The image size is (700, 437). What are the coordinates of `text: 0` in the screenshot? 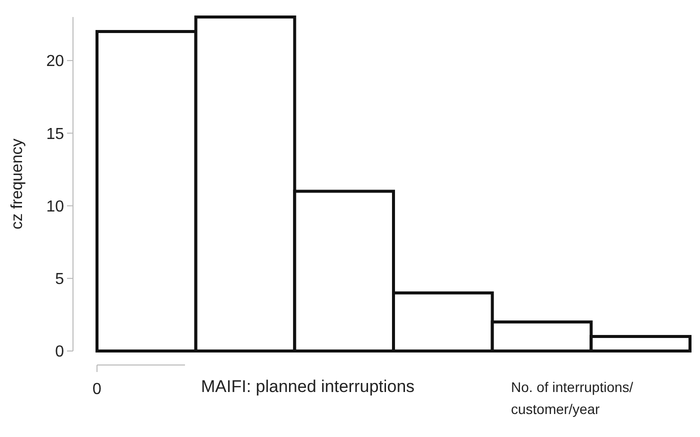 It's located at (97, 389).